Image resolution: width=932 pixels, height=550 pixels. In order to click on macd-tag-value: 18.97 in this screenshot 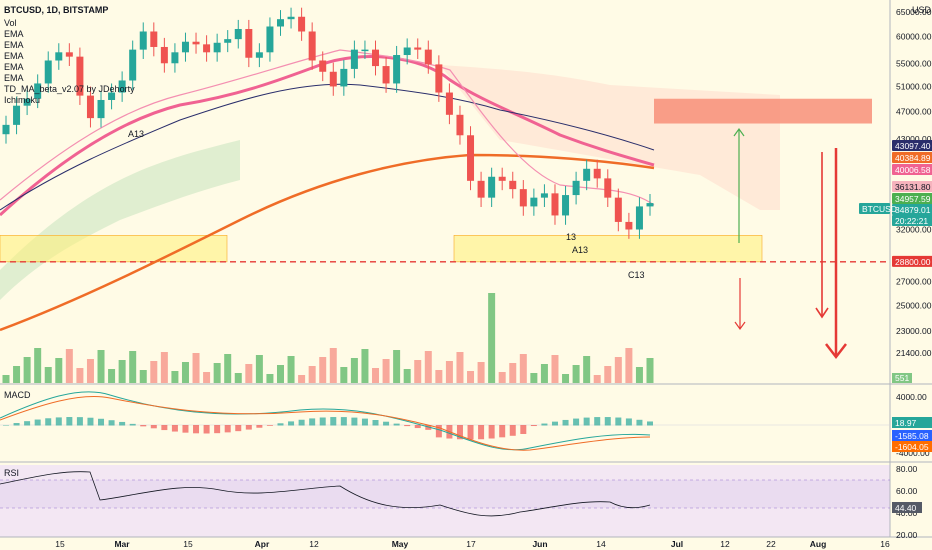, I will do `click(906, 423)`.